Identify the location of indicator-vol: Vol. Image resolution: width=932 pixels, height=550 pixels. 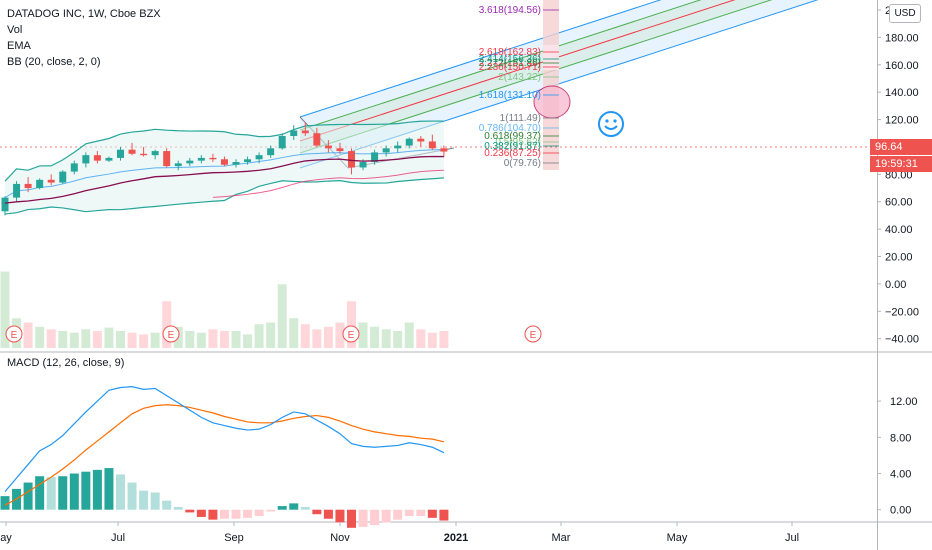
(15, 30).